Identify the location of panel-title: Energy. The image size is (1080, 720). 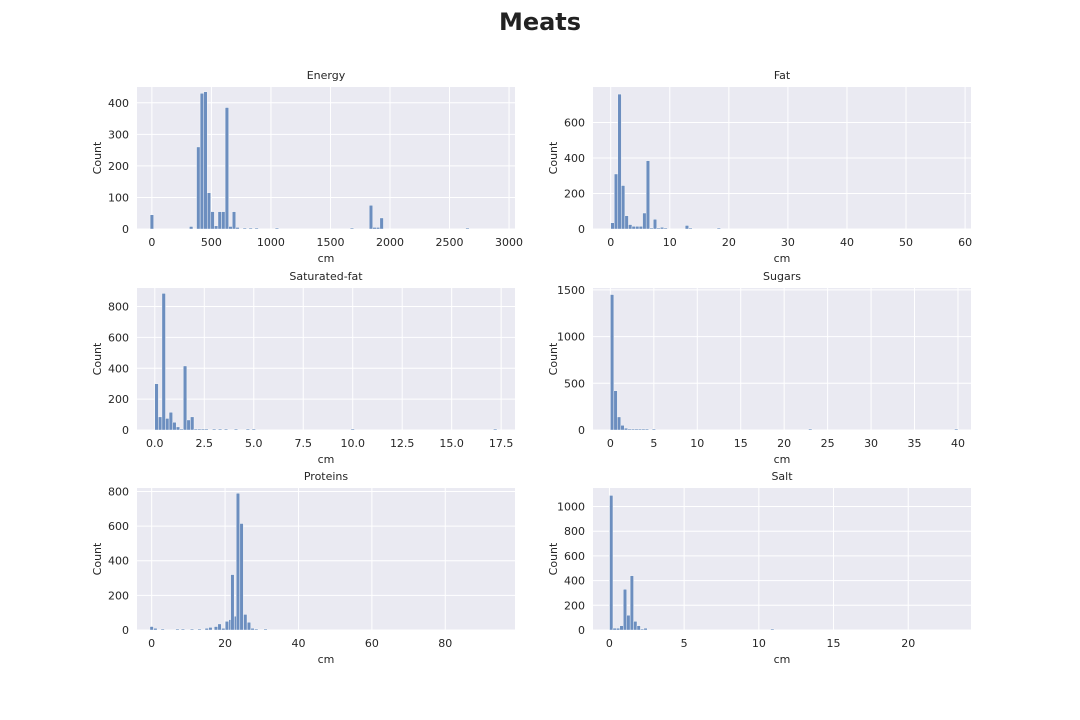
(326, 75).